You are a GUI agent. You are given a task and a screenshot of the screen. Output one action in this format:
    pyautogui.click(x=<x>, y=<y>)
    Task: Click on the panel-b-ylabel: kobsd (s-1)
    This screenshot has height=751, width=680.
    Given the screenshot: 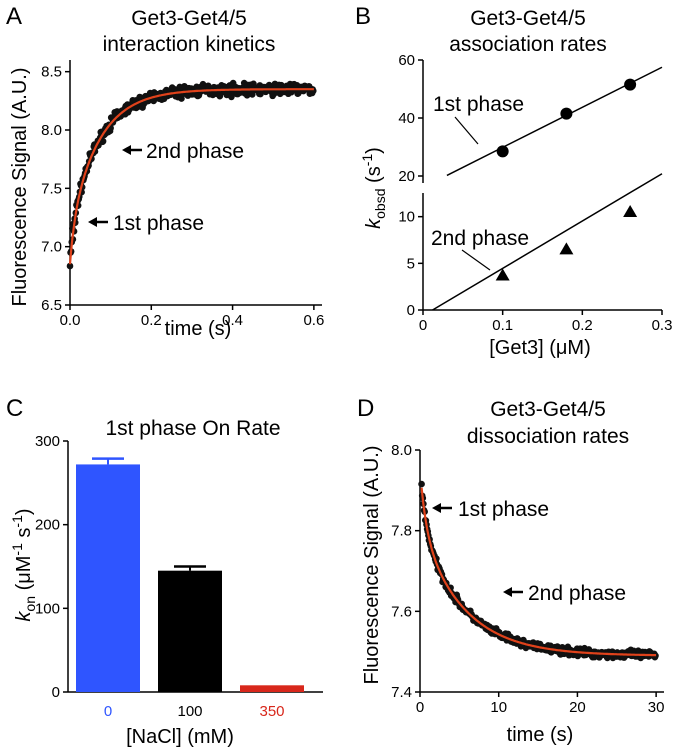 What is the action you would take?
    pyautogui.click(x=373, y=188)
    